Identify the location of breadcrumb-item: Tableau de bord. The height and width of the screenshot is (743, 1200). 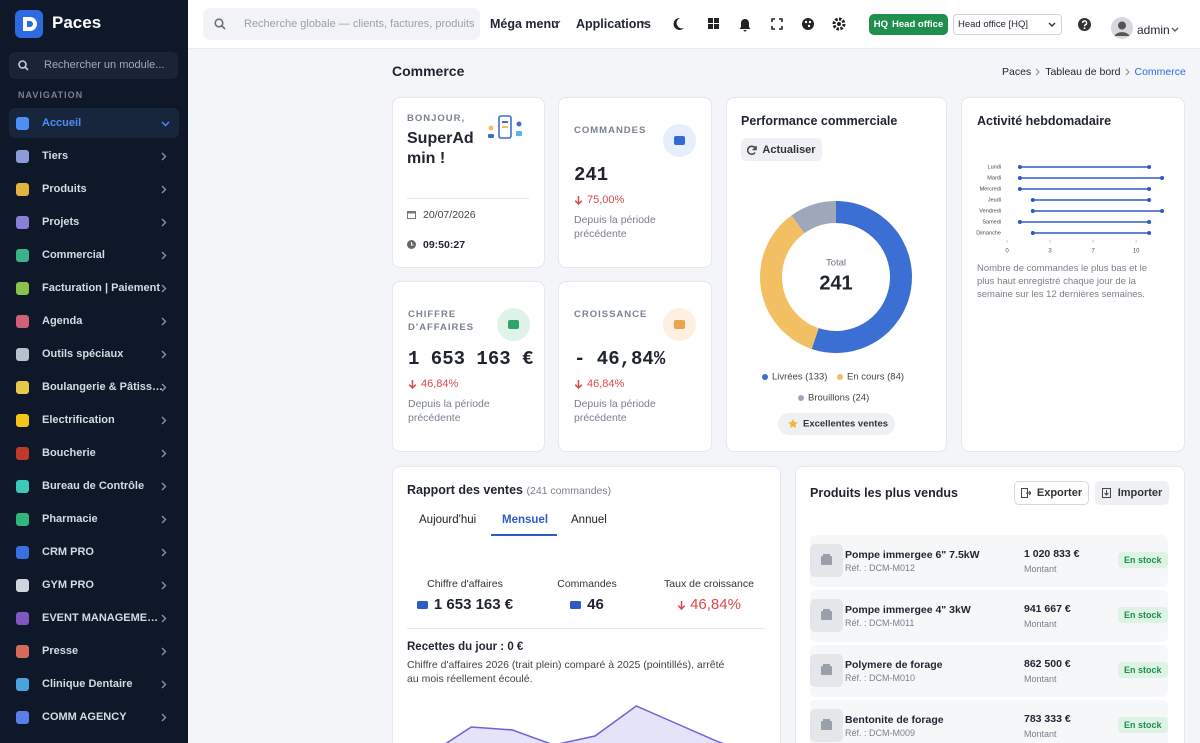
(1083, 72).